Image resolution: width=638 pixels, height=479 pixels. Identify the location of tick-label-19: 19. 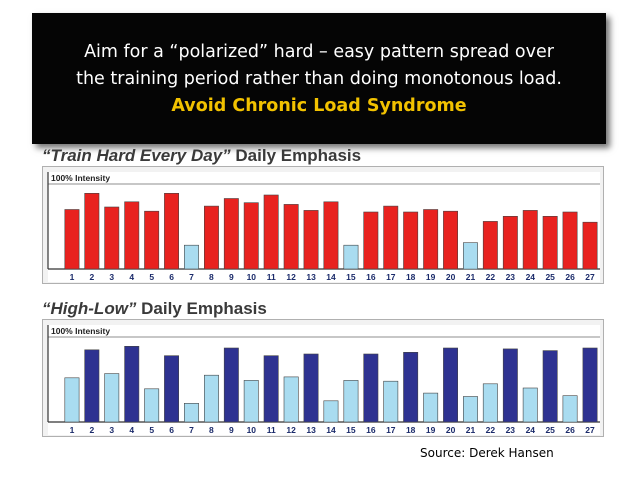
(431, 430).